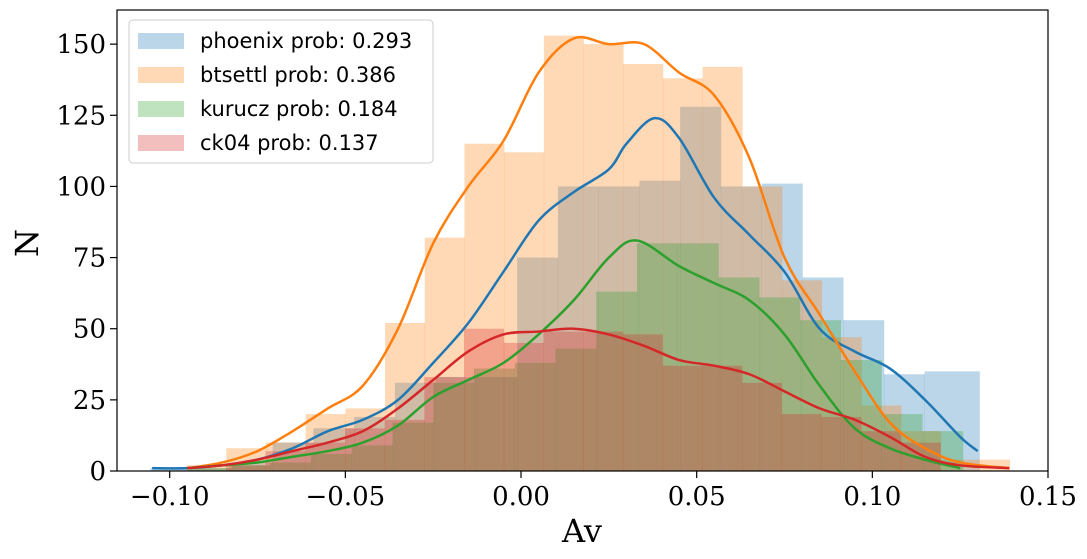 The image size is (1087, 559). What do you see at coordinates (170, 497) in the screenshot?
I see `x-tick-label: −0.10` at bounding box center [170, 497].